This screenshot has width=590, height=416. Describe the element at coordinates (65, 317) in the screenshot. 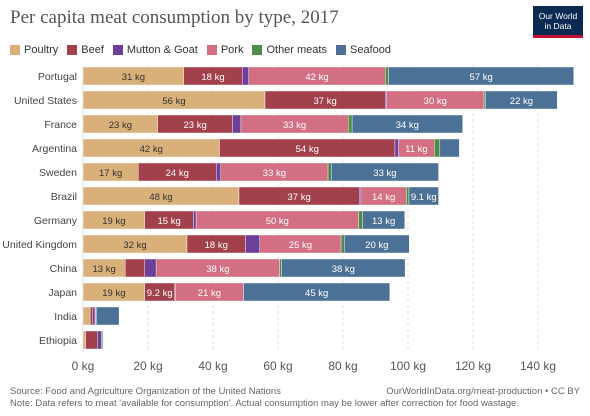

I see `category-label: India` at that location.